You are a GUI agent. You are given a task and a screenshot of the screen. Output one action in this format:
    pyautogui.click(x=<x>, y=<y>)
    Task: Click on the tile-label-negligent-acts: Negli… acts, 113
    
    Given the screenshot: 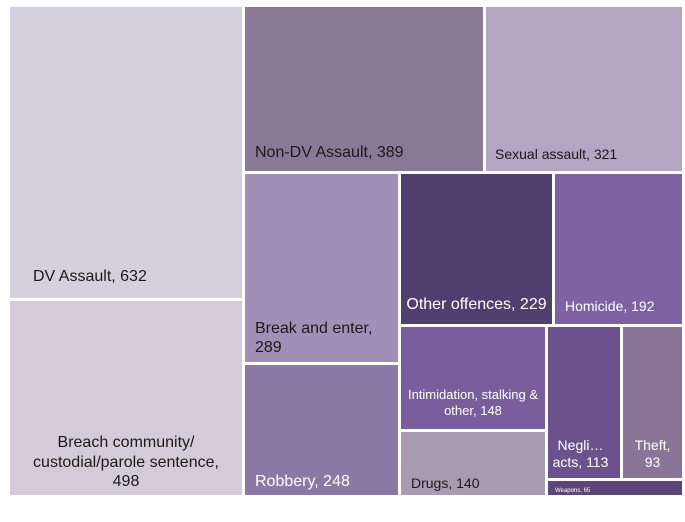 What is the action you would take?
    pyautogui.click(x=580, y=453)
    